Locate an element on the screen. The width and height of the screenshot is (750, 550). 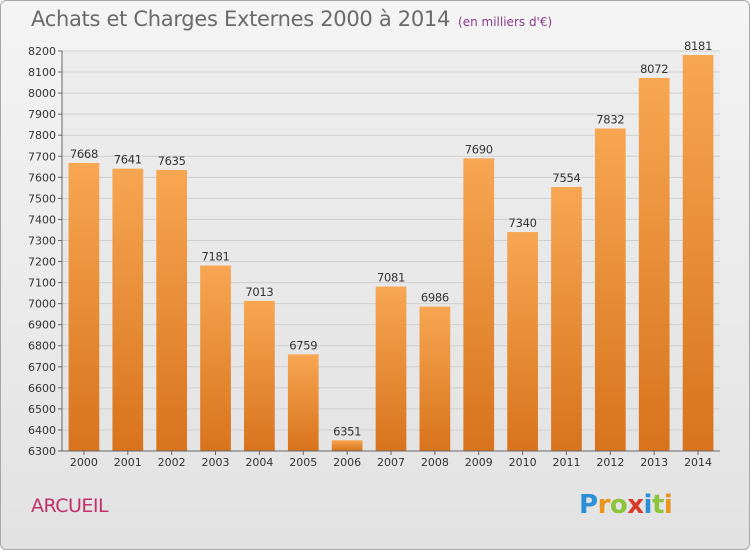
bar-2001 is located at coordinates (128, 309).